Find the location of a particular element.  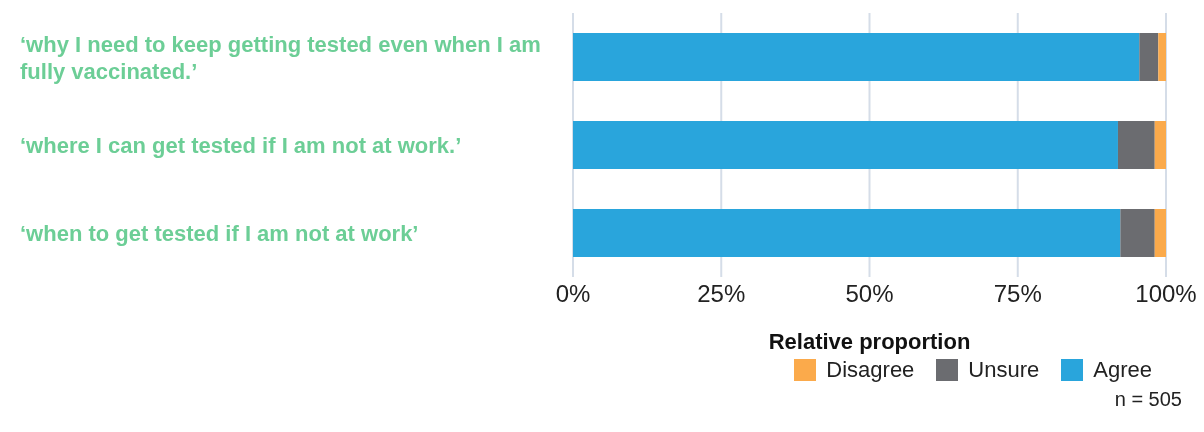

legend-label: Disagree is located at coordinates (870, 370).